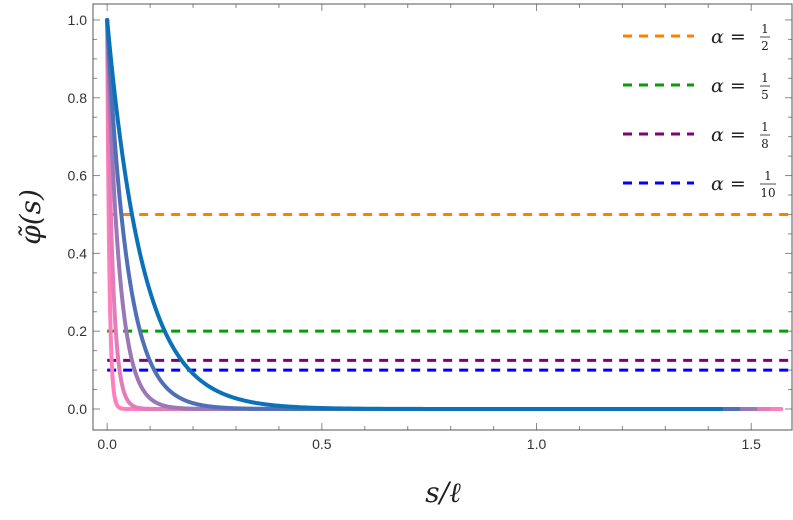  What do you see at coordinates (78, 253) in the screenshot?
I see `y-tick-label: 0.4` at bounding box center [78, 253].